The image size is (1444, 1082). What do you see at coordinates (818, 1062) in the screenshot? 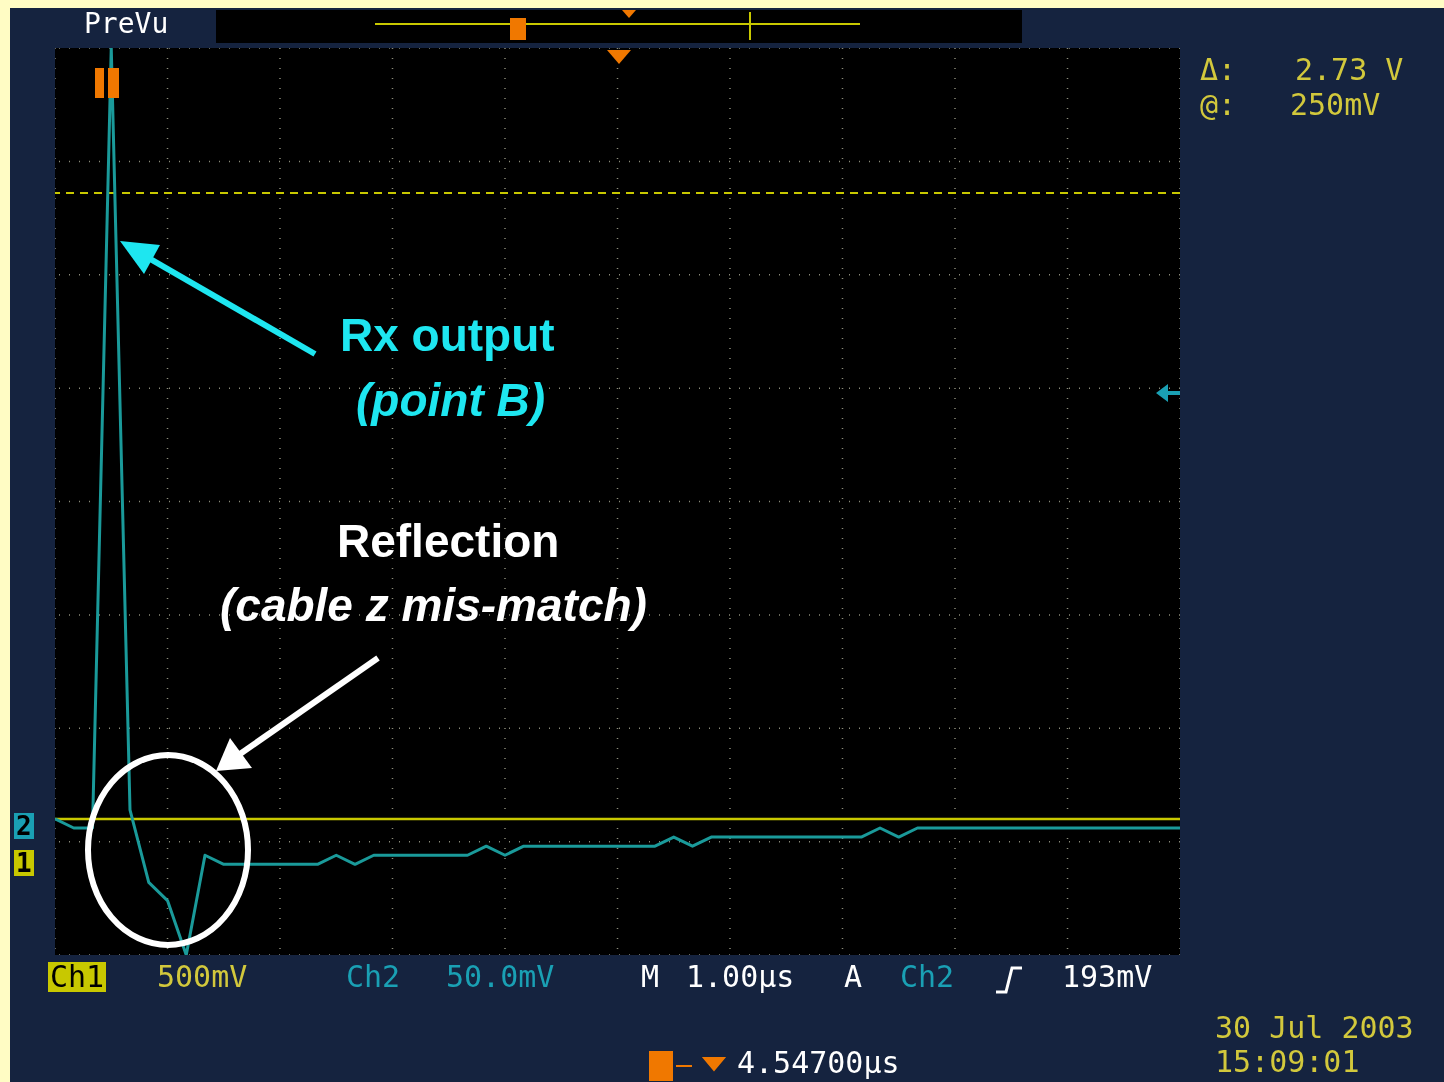
I see `text: 4.54700µs` at bounding box center [818, 1062].